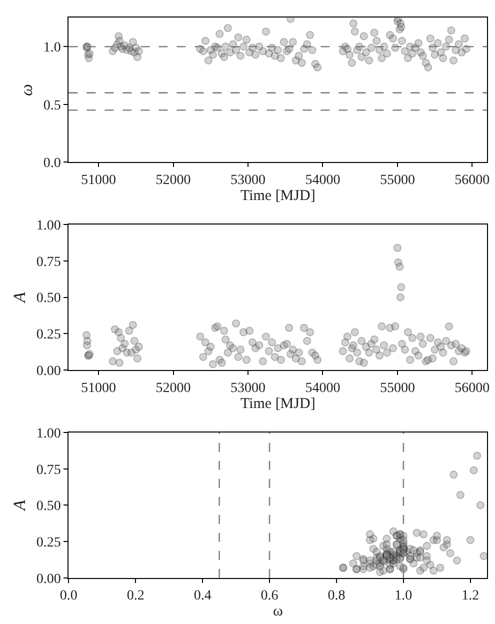  What do you see at coordinates (277, 612) in the screenshot?
I see `x-axis-title: ω` at bounding box center [277, 612].